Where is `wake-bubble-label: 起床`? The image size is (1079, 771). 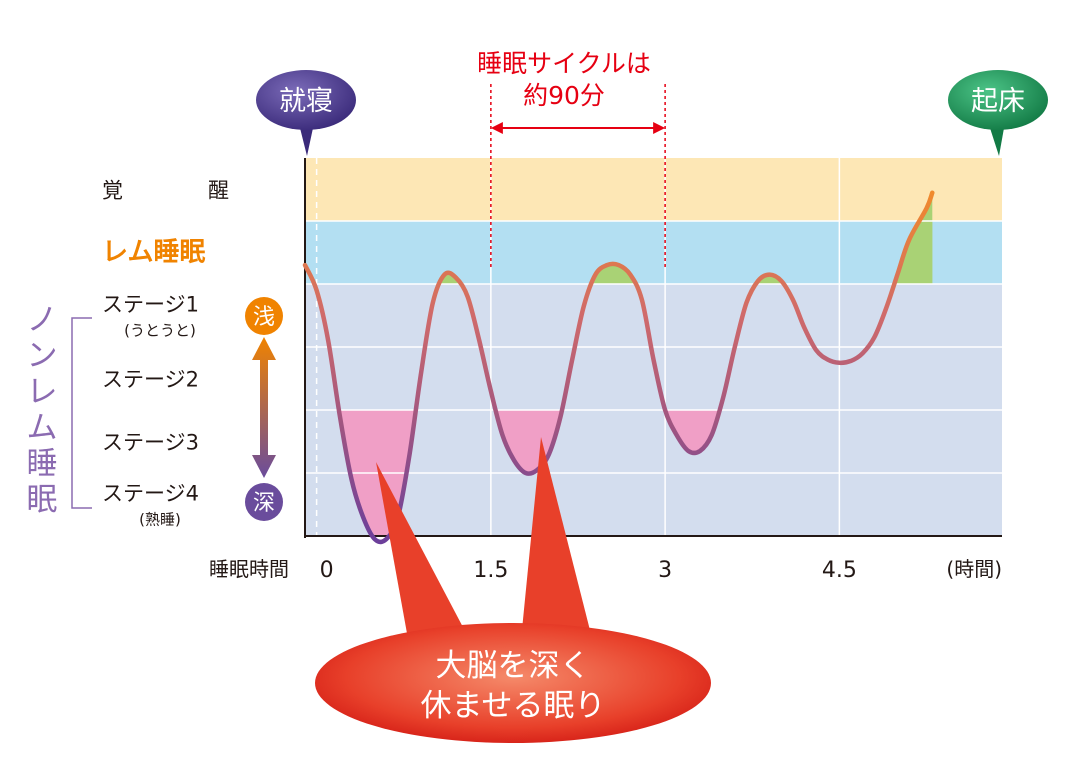
wake-bubble-label: 起床 is located at coordinates (998, 101).